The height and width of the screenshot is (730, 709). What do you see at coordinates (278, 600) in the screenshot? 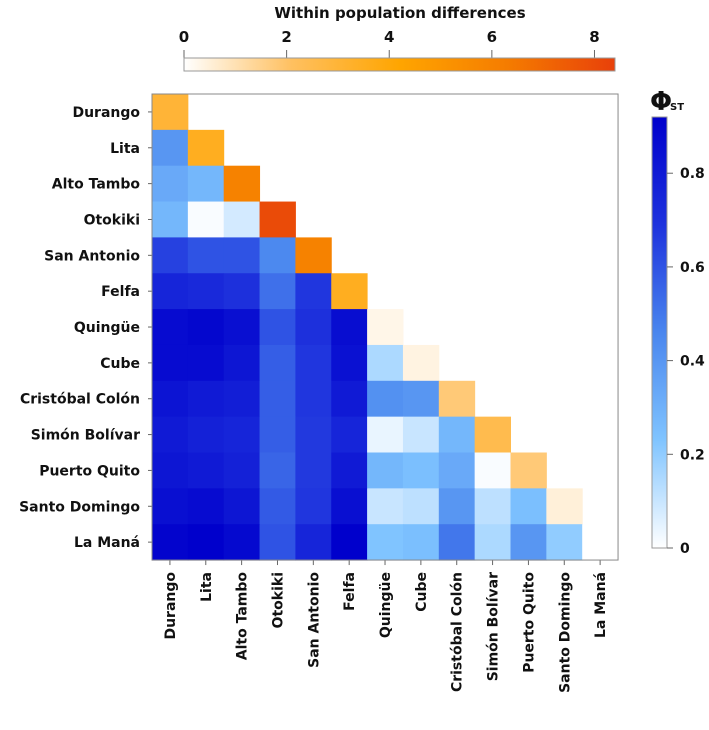
I see `column-label: Otokiki` at bounding box center [278, 600].